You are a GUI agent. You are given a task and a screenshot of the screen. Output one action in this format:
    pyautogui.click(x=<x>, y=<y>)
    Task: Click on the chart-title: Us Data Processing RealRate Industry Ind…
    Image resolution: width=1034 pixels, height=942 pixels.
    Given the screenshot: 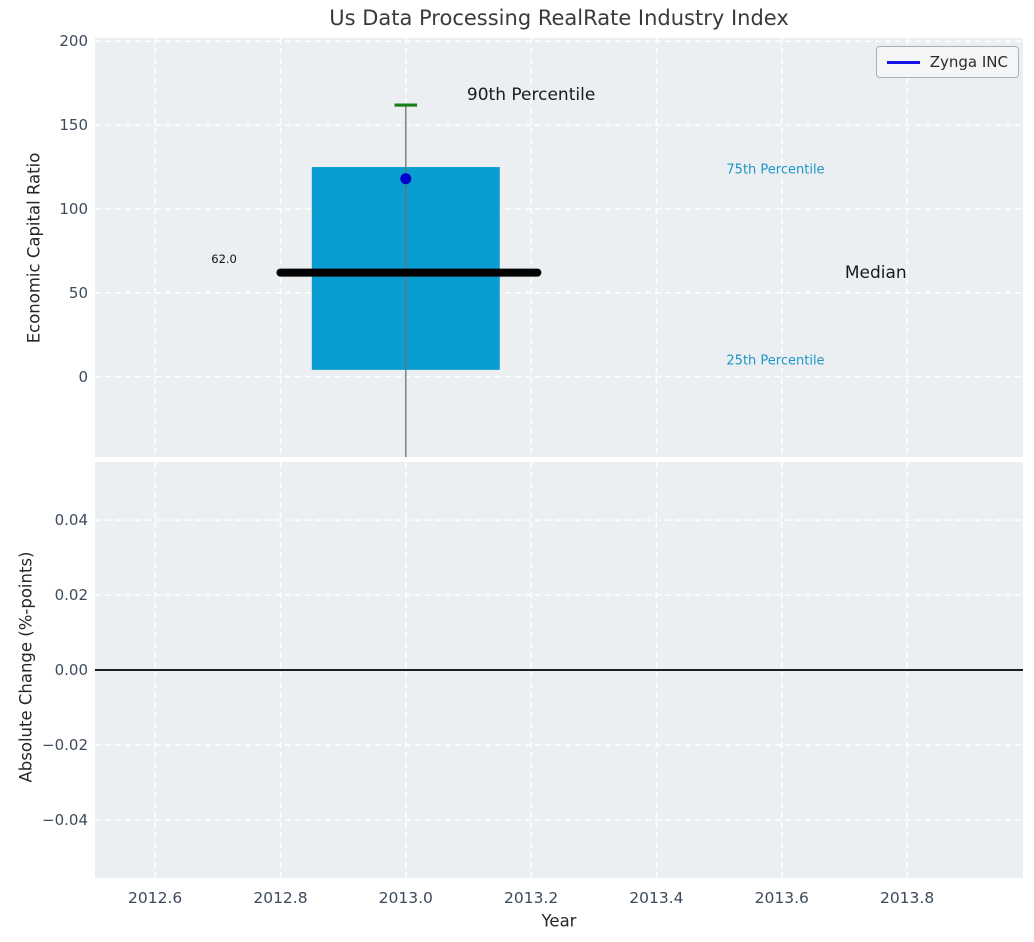 What is the action you would take?
    pyautogui.click(x=559, y=18)
    